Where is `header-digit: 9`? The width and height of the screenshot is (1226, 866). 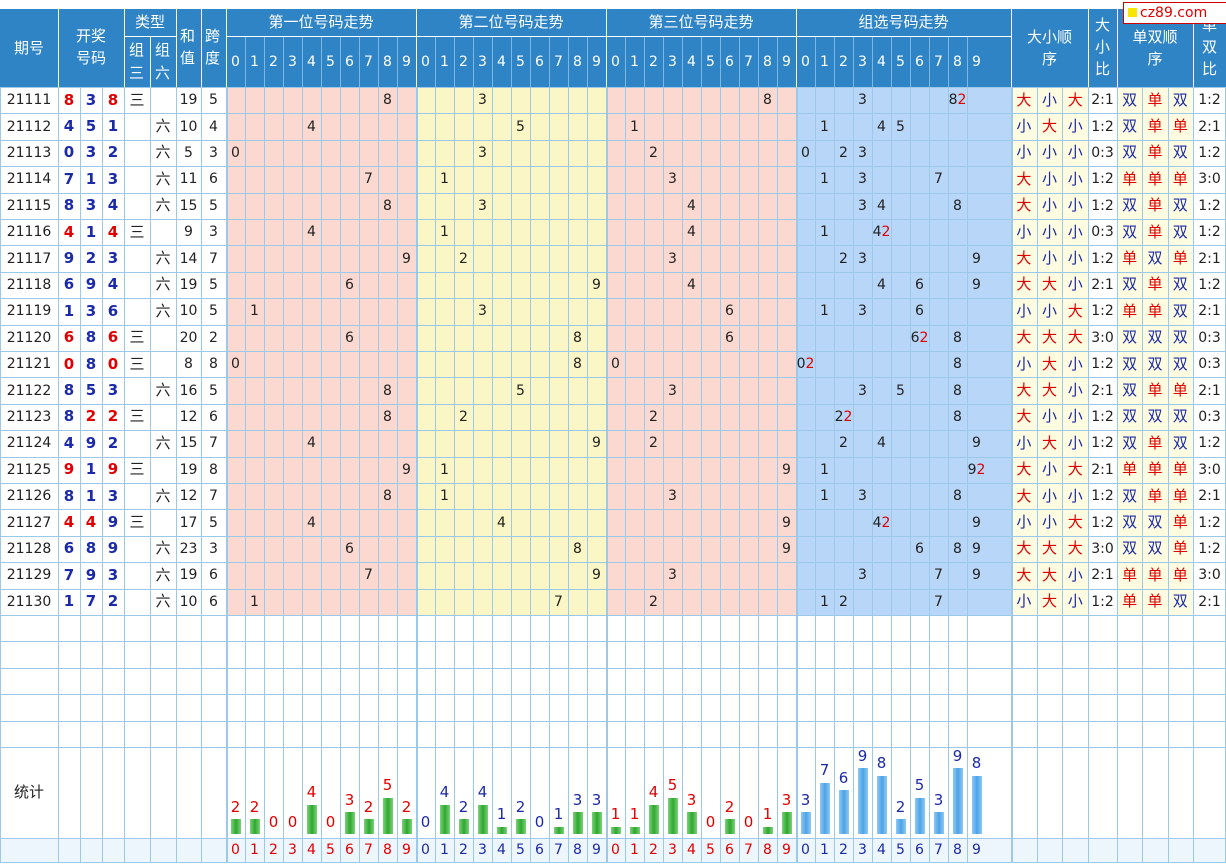
header-digit: 9 is located at coordinates (786, 61).